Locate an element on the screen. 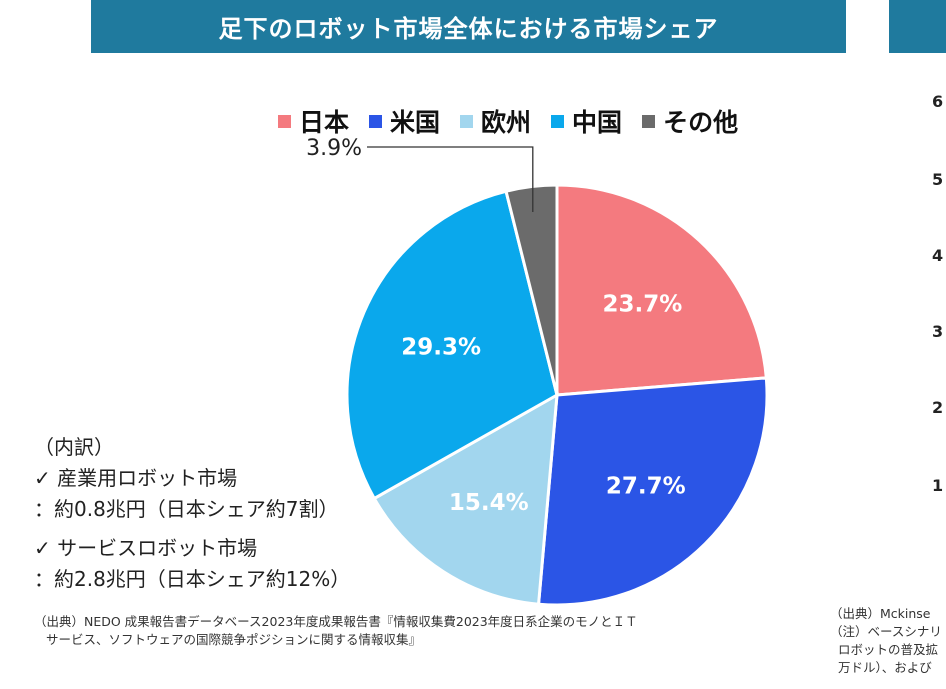 This screenshot has width=946, height=689. legend-label-japan: 日本 is located at coordinates (324, 122).